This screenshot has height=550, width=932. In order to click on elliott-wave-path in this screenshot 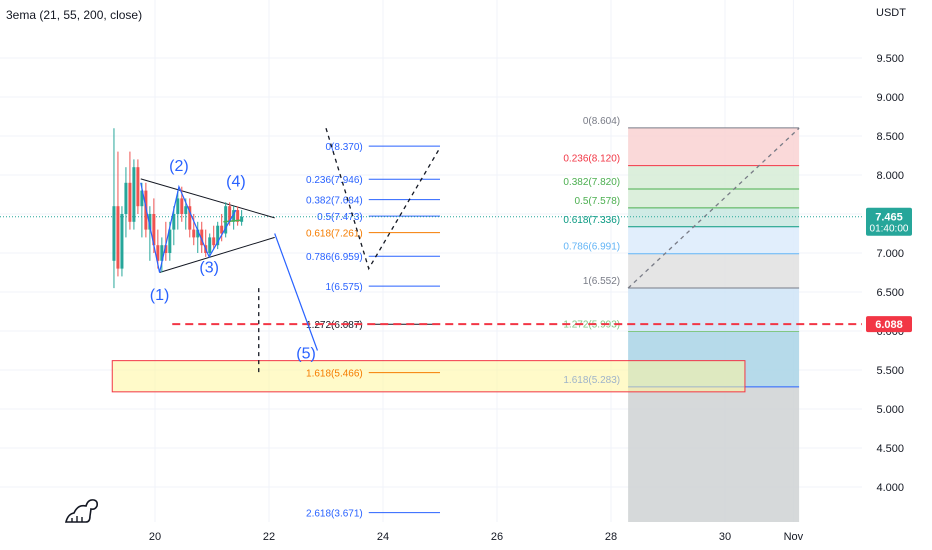, I will do `click(188, 227)`.